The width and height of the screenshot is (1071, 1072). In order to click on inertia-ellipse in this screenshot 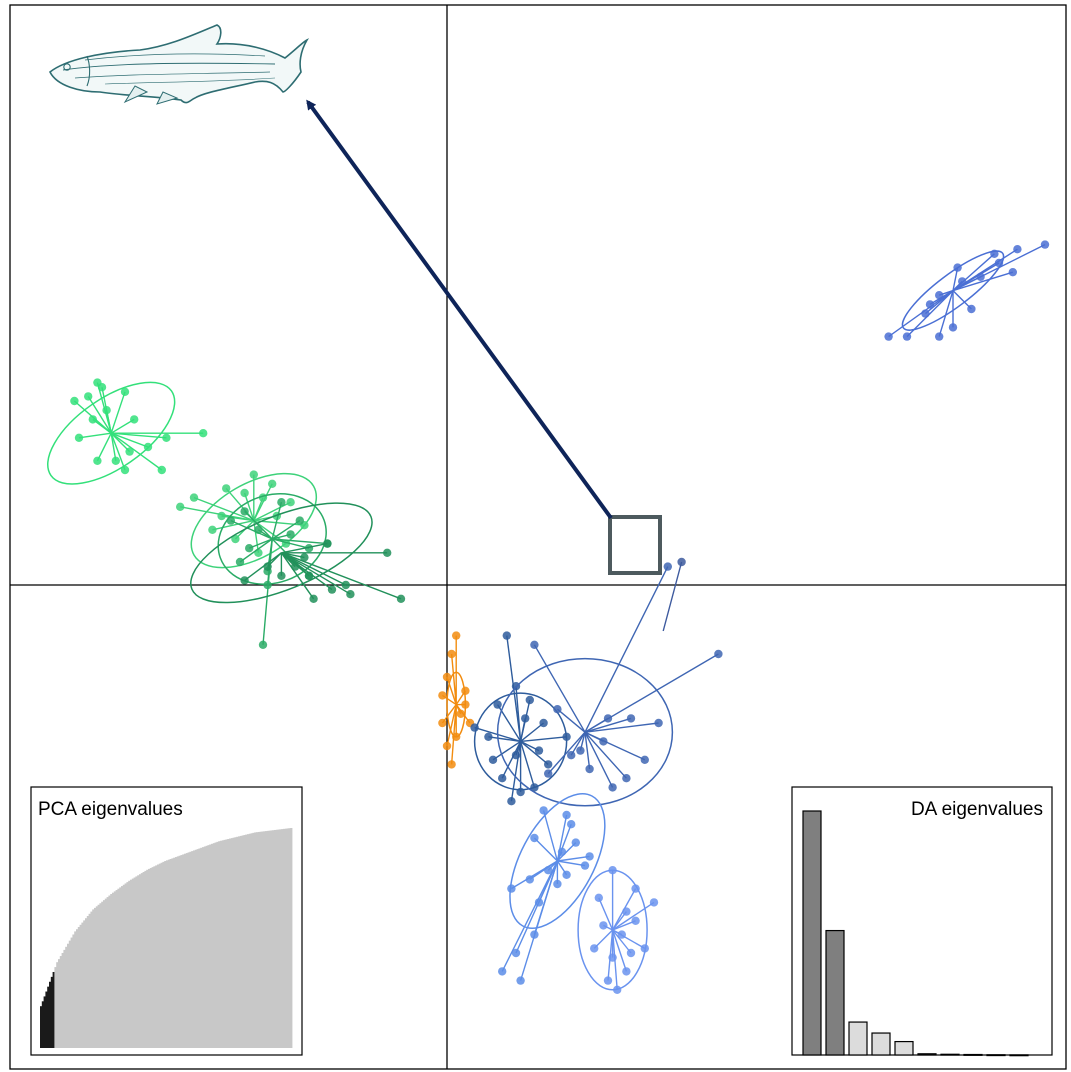, I will do `click(272, 539)`.